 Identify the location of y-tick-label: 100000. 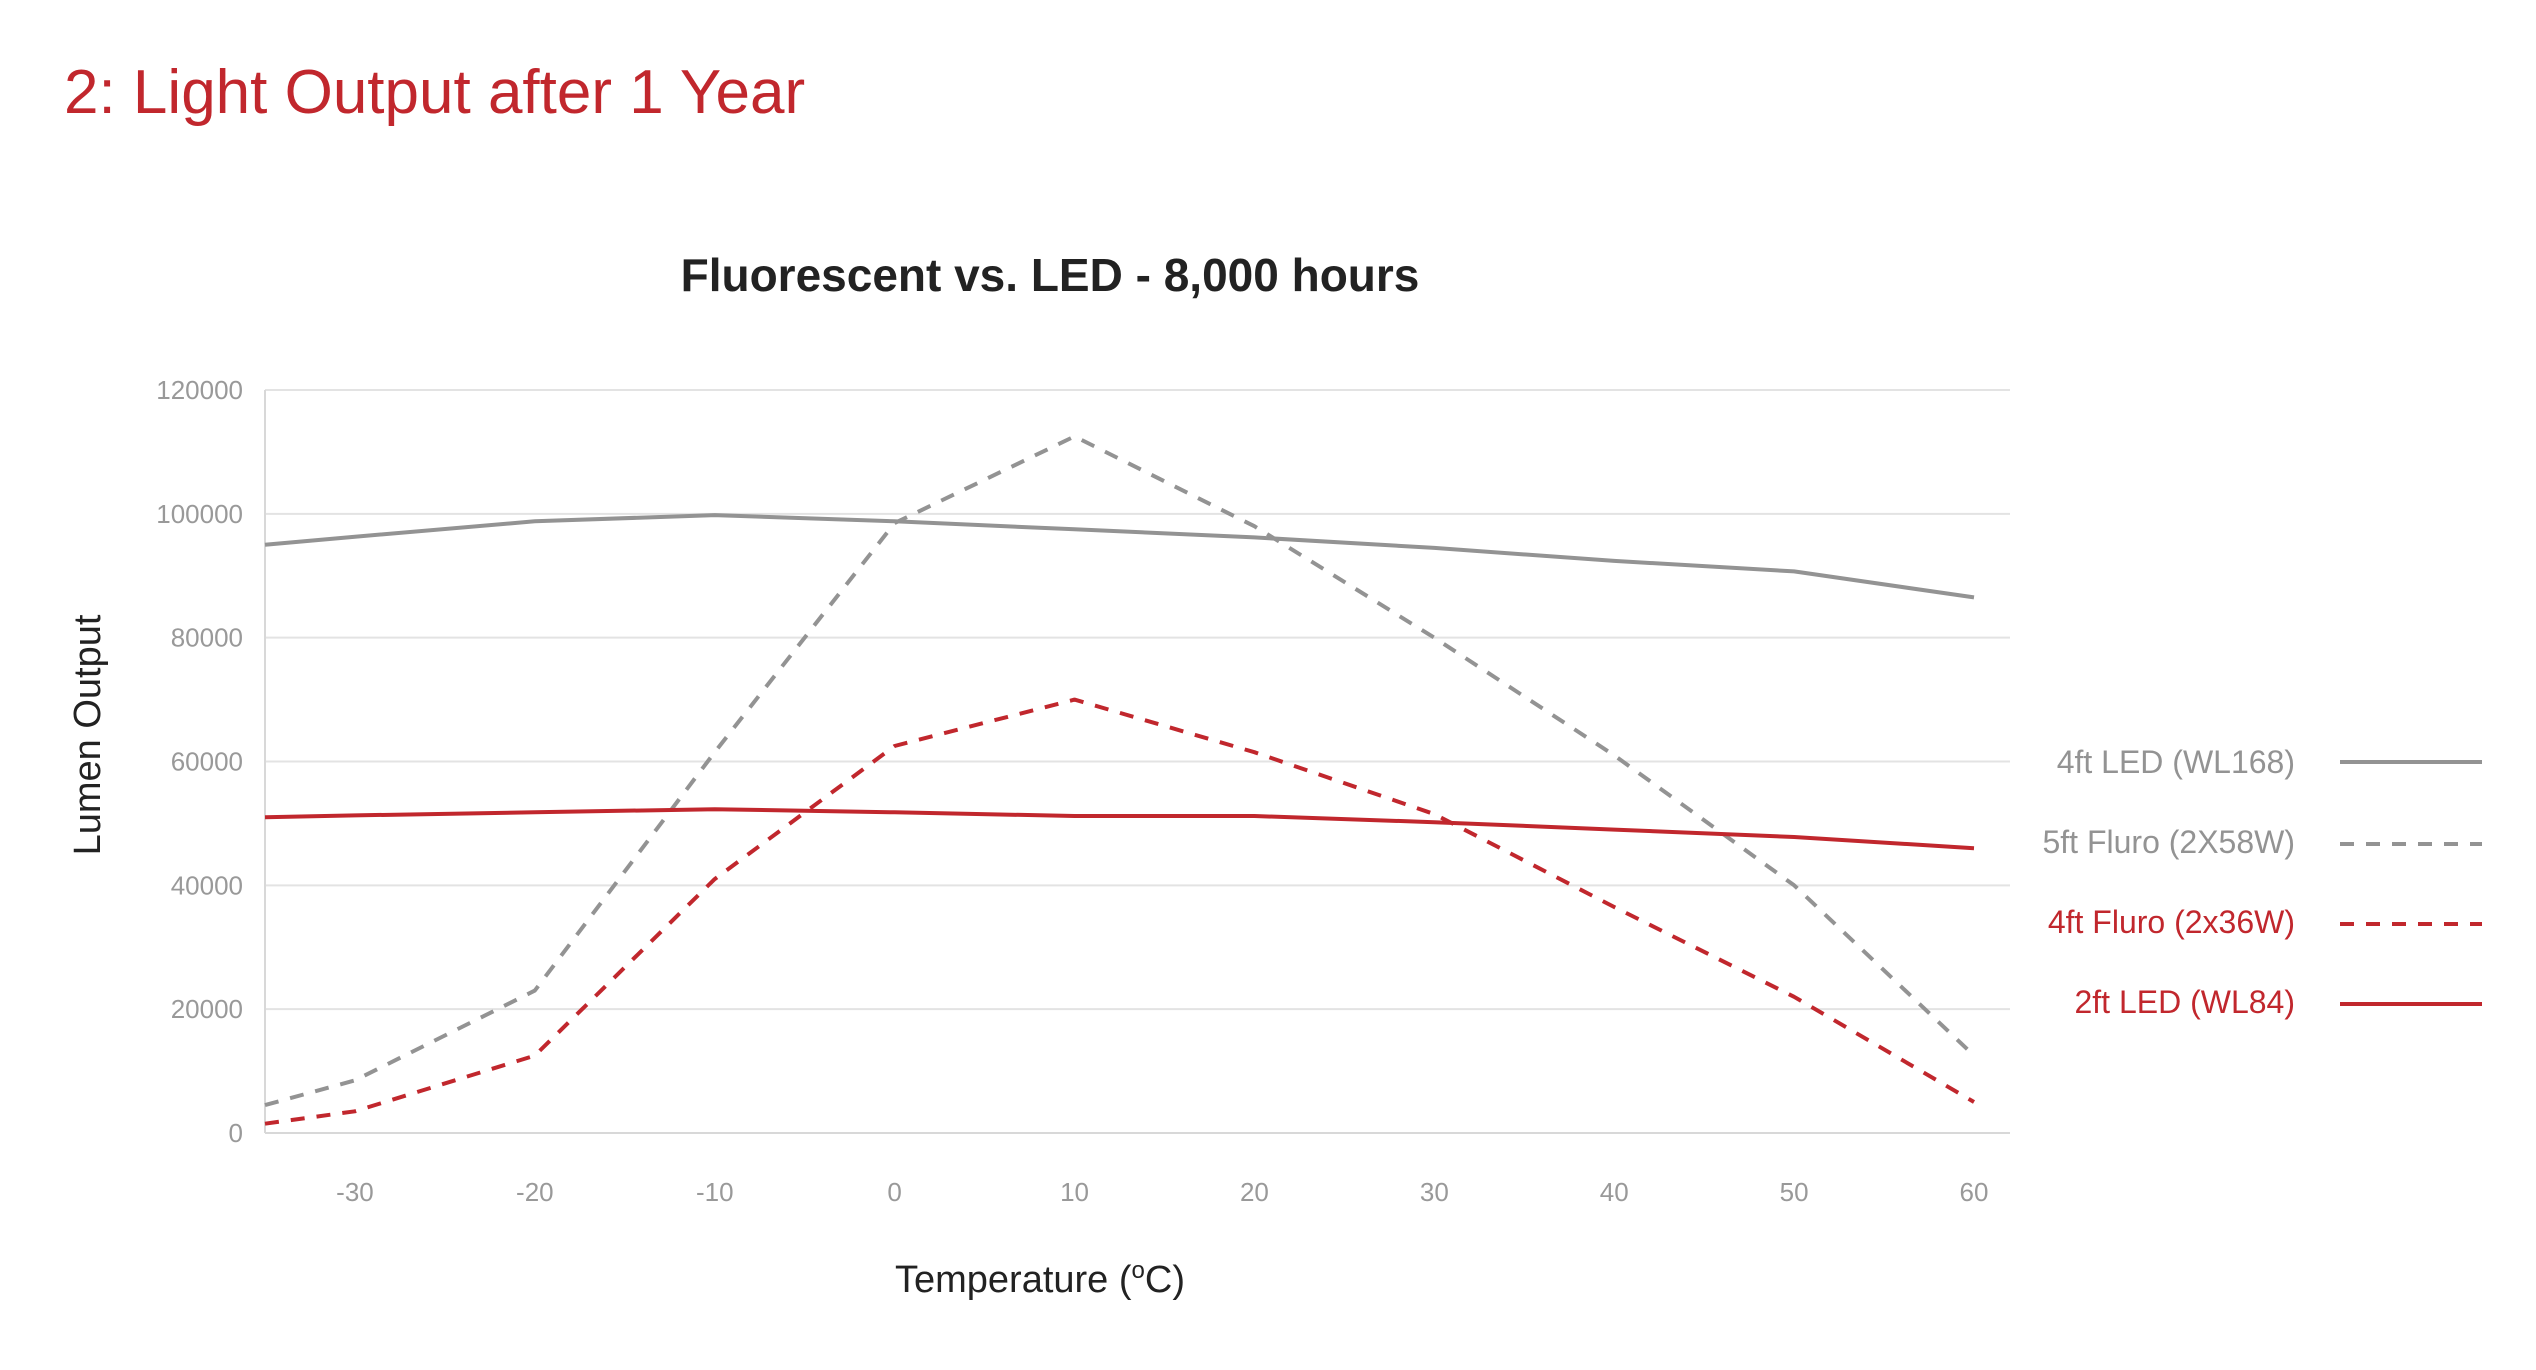
(199, 514).